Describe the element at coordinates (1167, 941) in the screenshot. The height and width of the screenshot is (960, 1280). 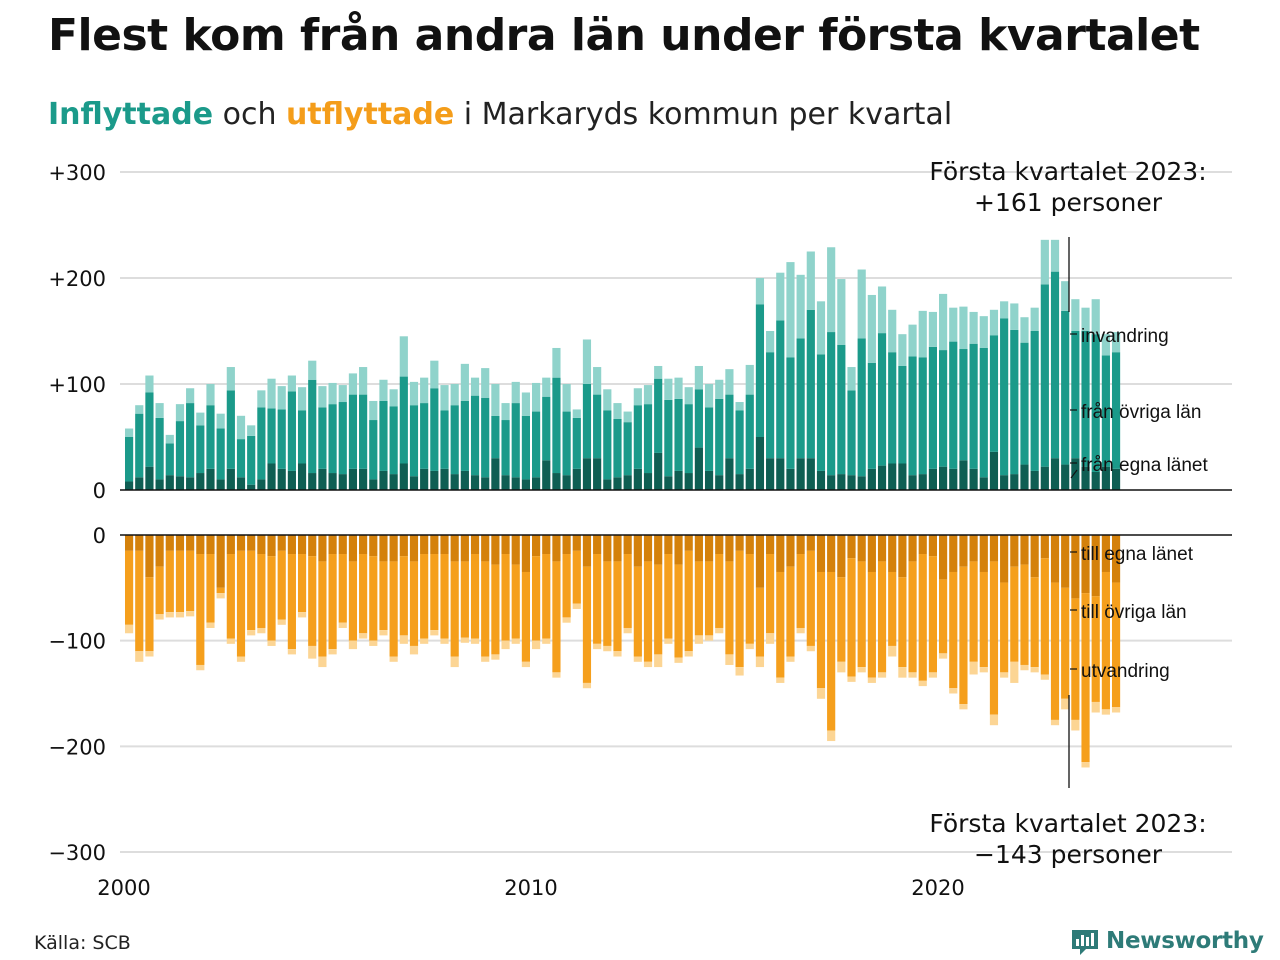
I see `newsworthy-logo: Newsworthy` at that location.